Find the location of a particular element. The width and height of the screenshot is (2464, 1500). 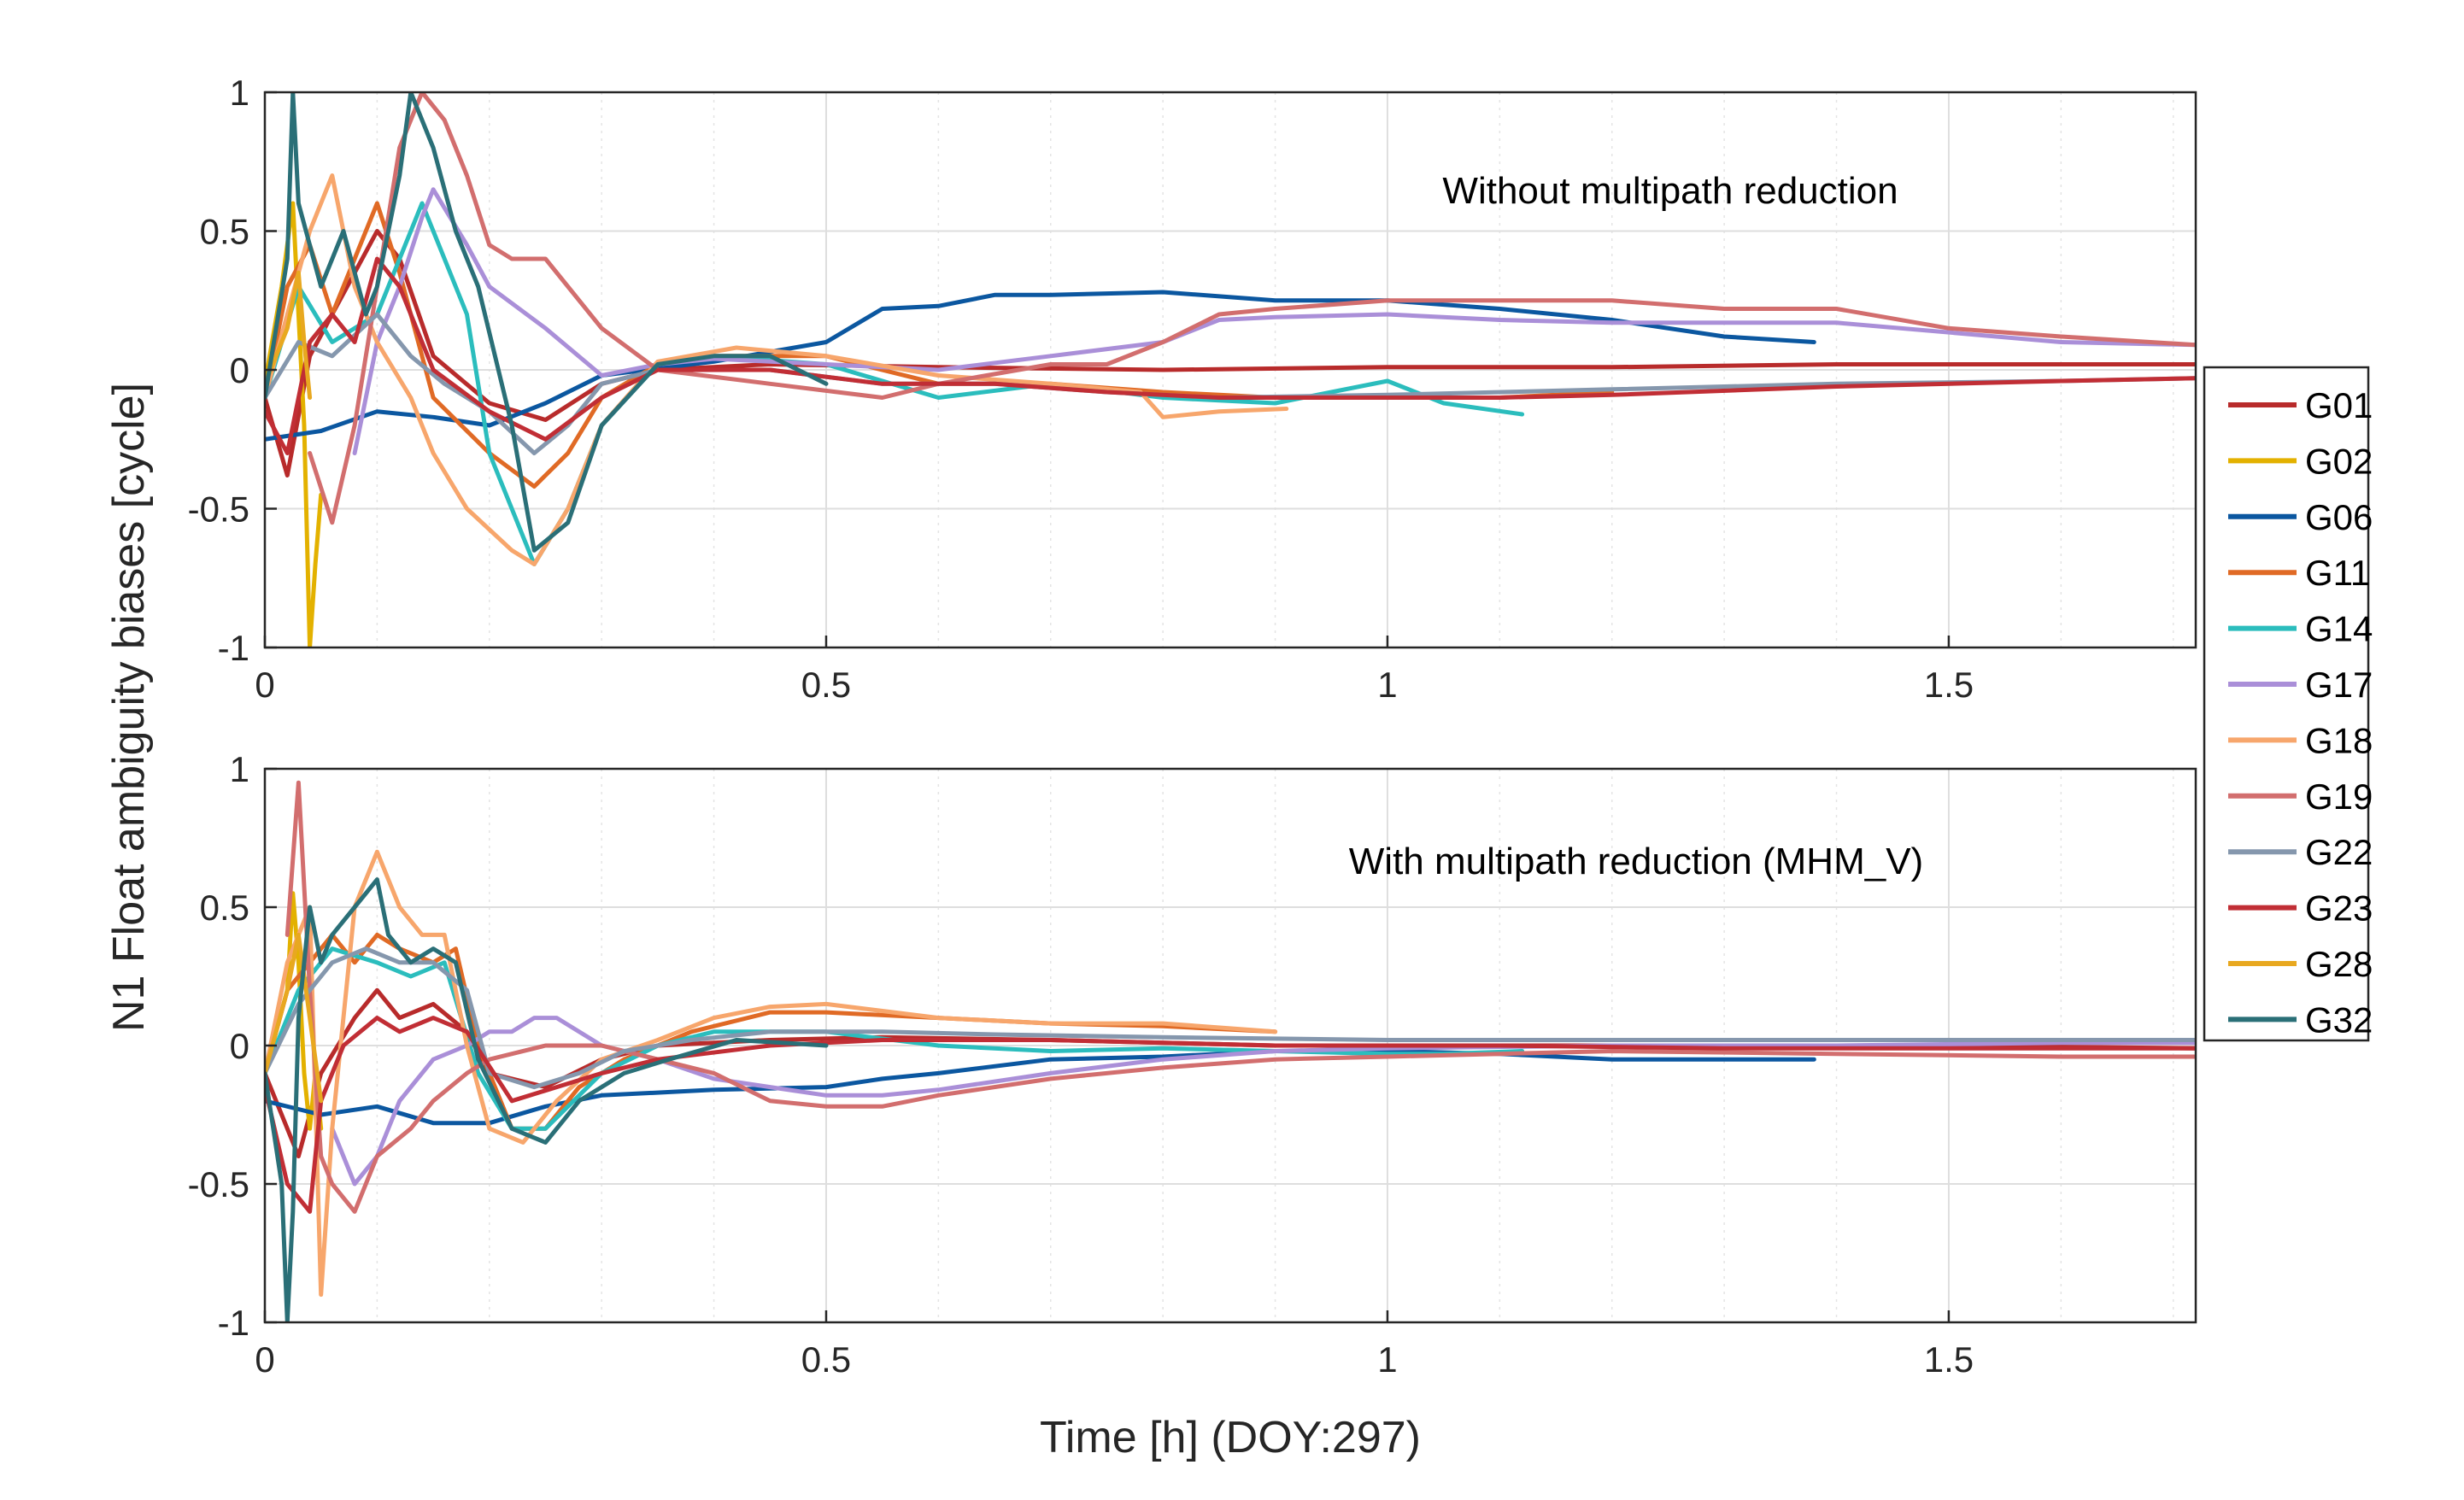

top-series-g32 is located at coordinates (547, 323).